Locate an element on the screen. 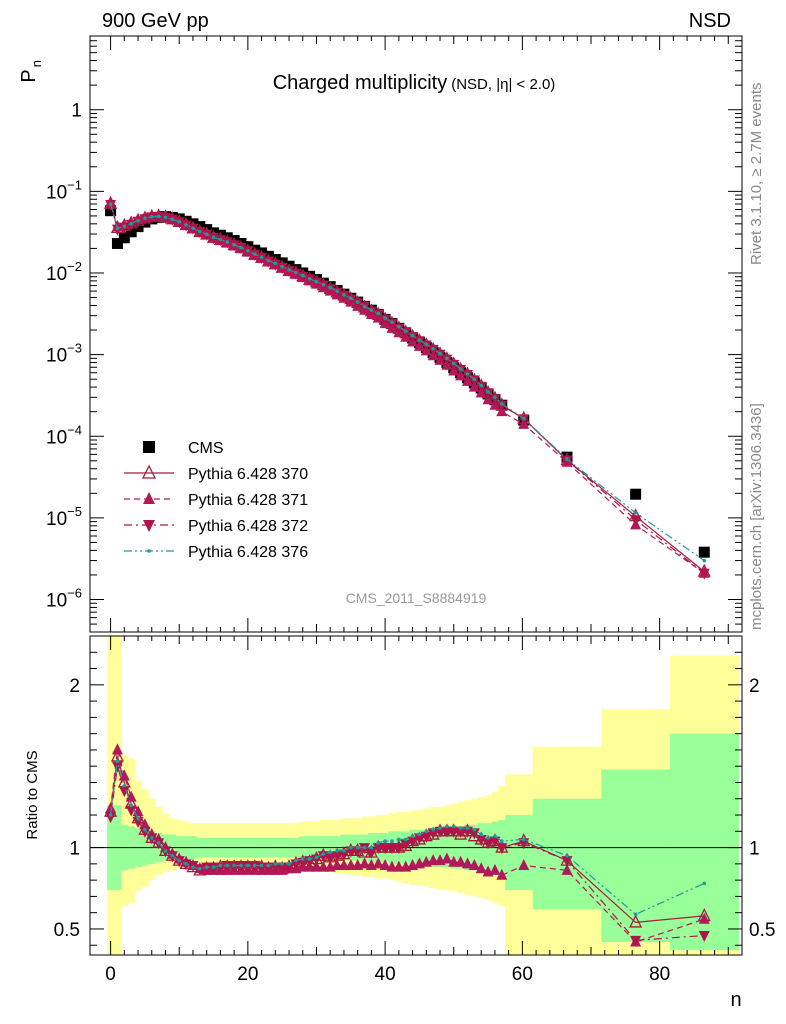 The image size is (786, 1024). main-ytick-label: 10⁻² is located at coordinates (64, 272).